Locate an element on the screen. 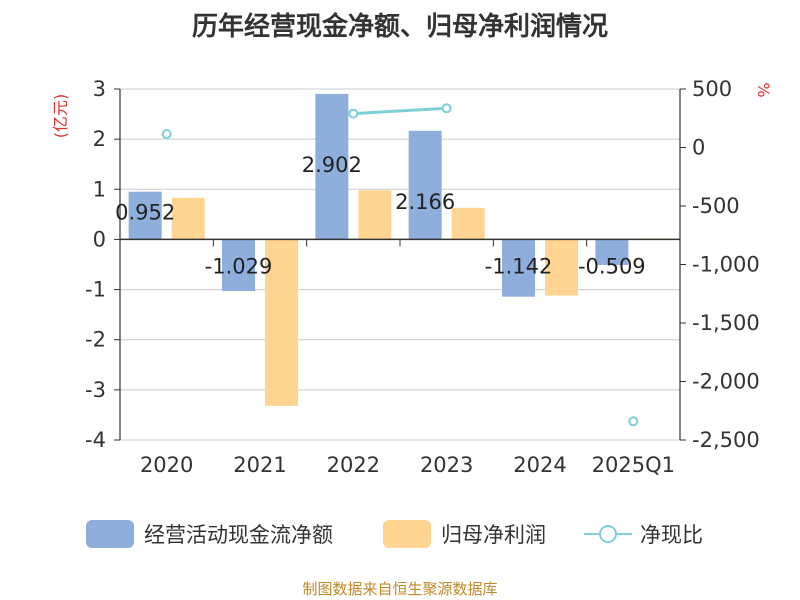 Image resolution: width=800 pixels, height=600 pixels. right-tick-label: -2,500 is located at coordinates (726, 440).